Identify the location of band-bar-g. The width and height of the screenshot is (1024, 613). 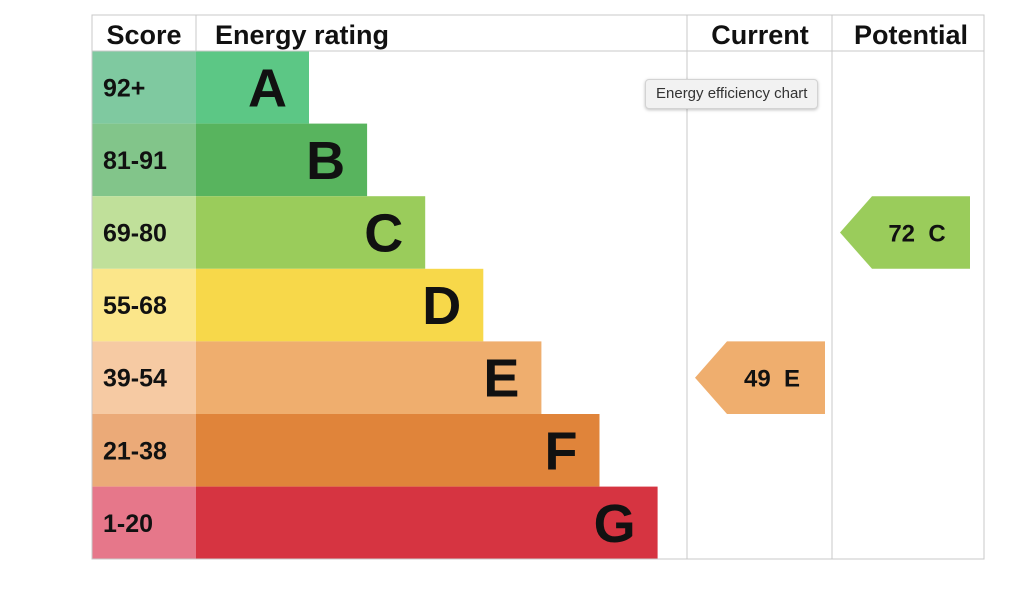
(427, 523).